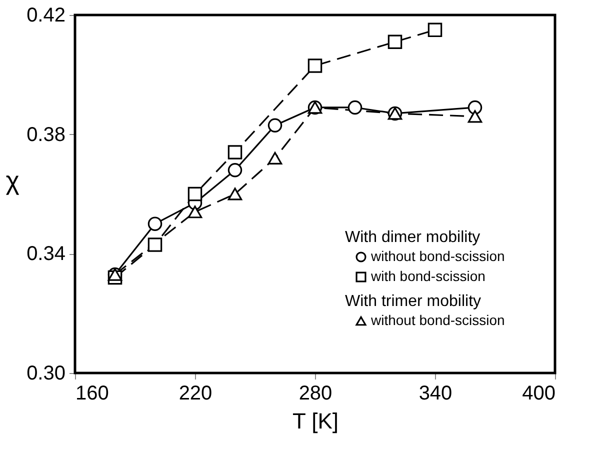 This screenshot has width=614, height=464. What do you see at coordinates (195, 393) in the screenshot?
I see `x-tick-label: 220` at bounding box center [195, 393].